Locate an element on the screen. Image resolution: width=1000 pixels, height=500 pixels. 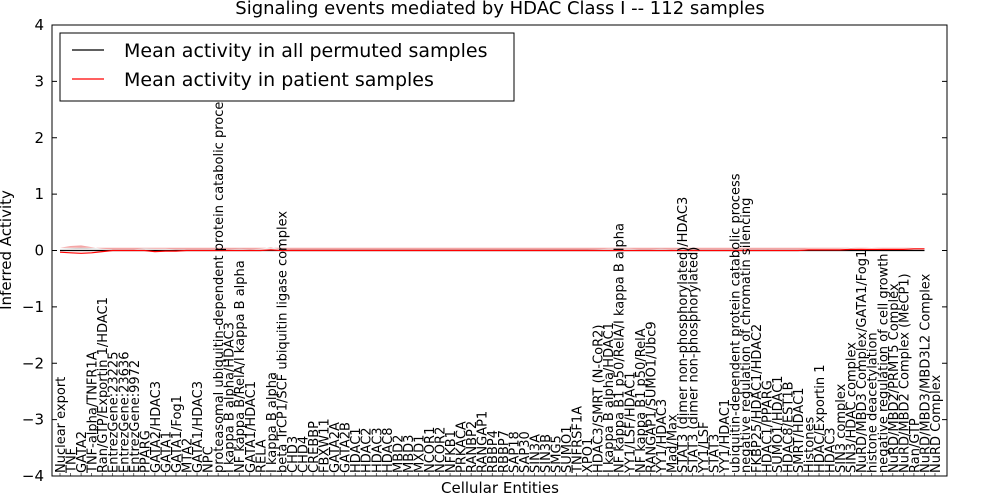
x-tick-label: HDAC3/SMRT (N-CoR2) is located at coordinates (599, 399).